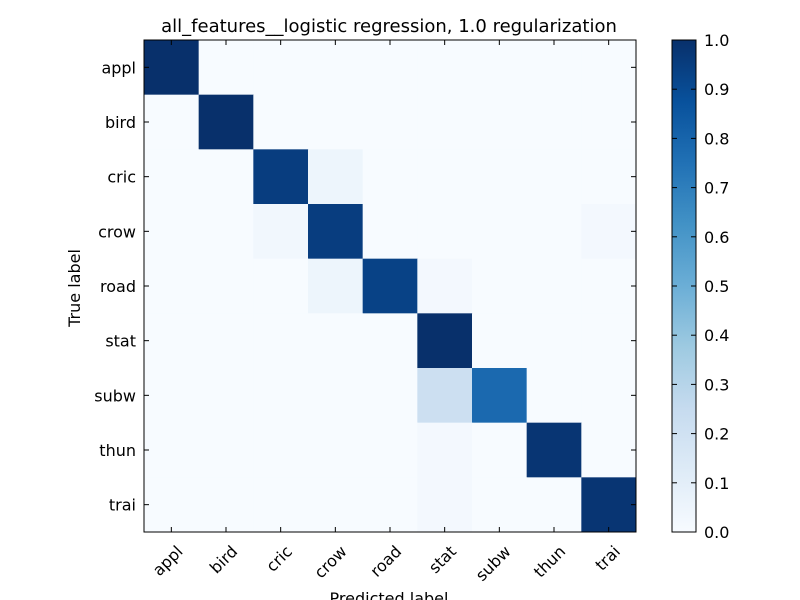 Image resolution: width=800 pixels, height=600 pixels. What do you see at coordinates (330, 562) in the screenshot?
I see `x-tick-label: crow` at bounding box center [330, 562].